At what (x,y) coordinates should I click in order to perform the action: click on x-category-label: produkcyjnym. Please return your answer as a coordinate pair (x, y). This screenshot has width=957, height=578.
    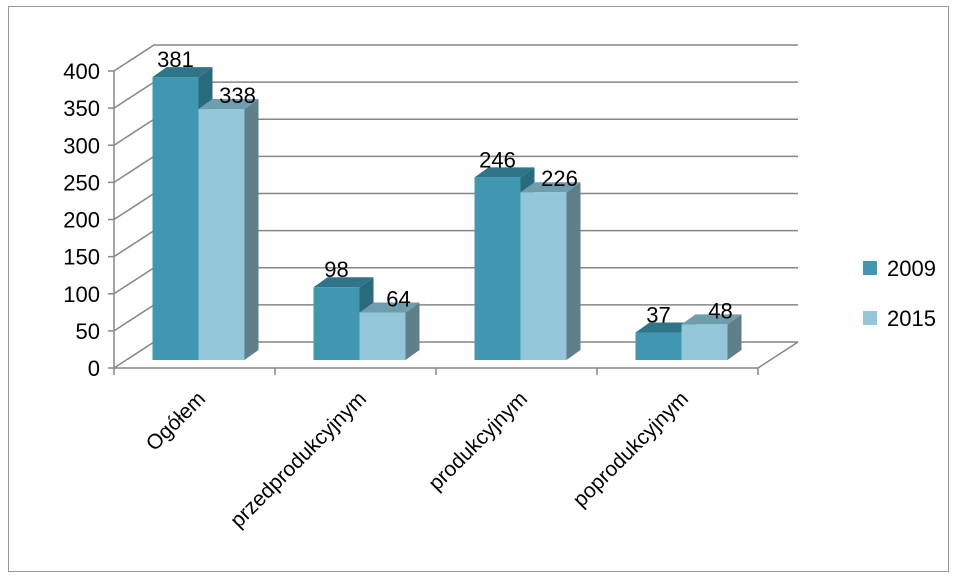
    Looking at the image, I should click on (478, 441).